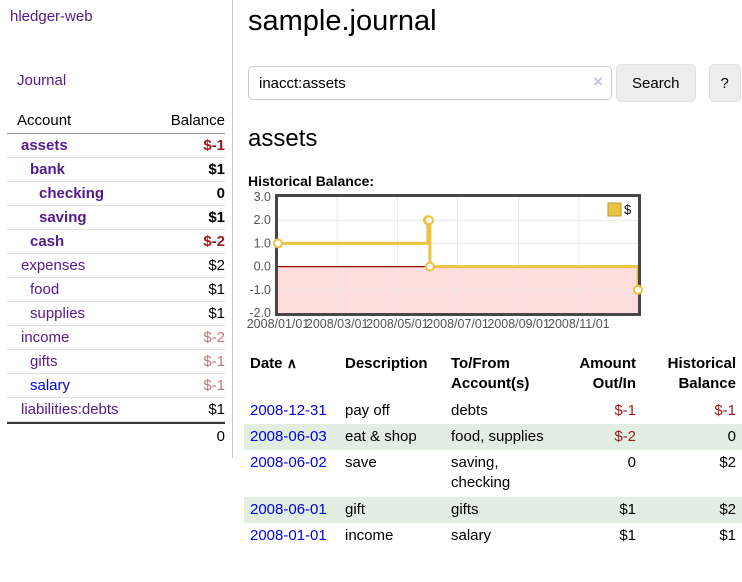 The width and height of the screenshot is (742, 582). I want to click on total-balance: 0, so click(220, 436).